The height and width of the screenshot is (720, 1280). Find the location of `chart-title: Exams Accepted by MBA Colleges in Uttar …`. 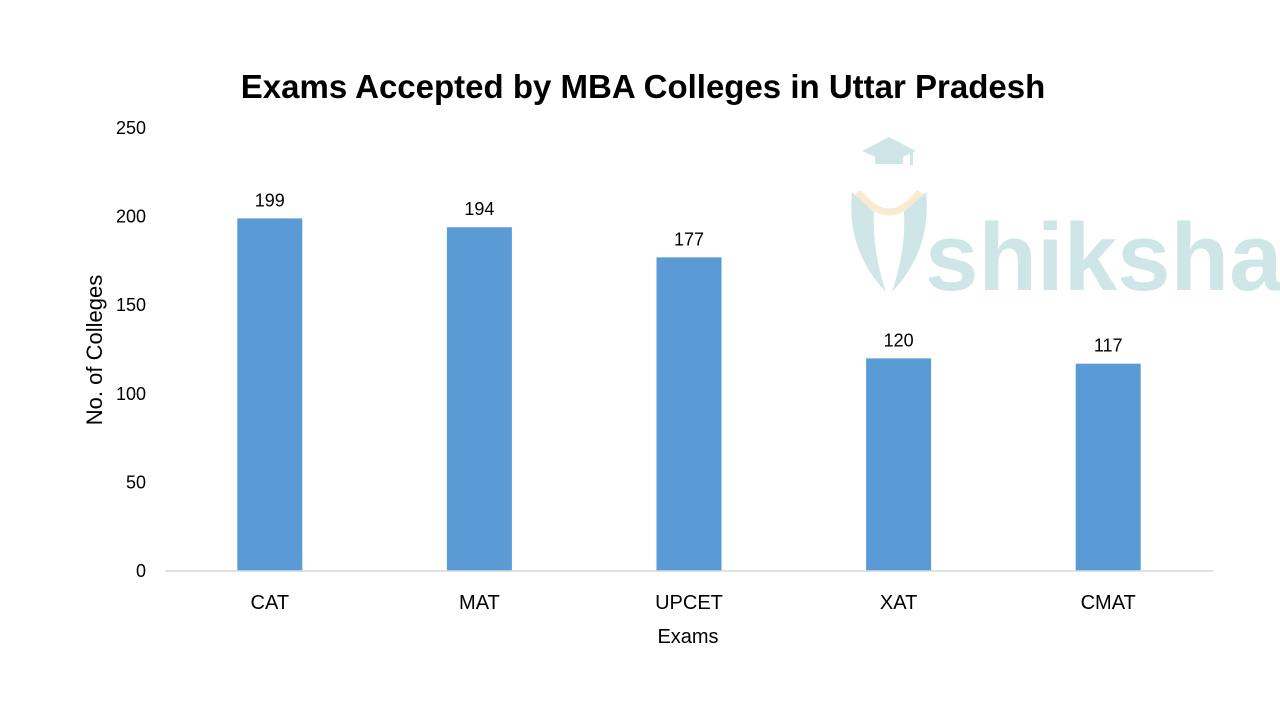

chart-title: Exams Accepted by MBA Colleges in Uttar … is located at coordinates (643, 86).